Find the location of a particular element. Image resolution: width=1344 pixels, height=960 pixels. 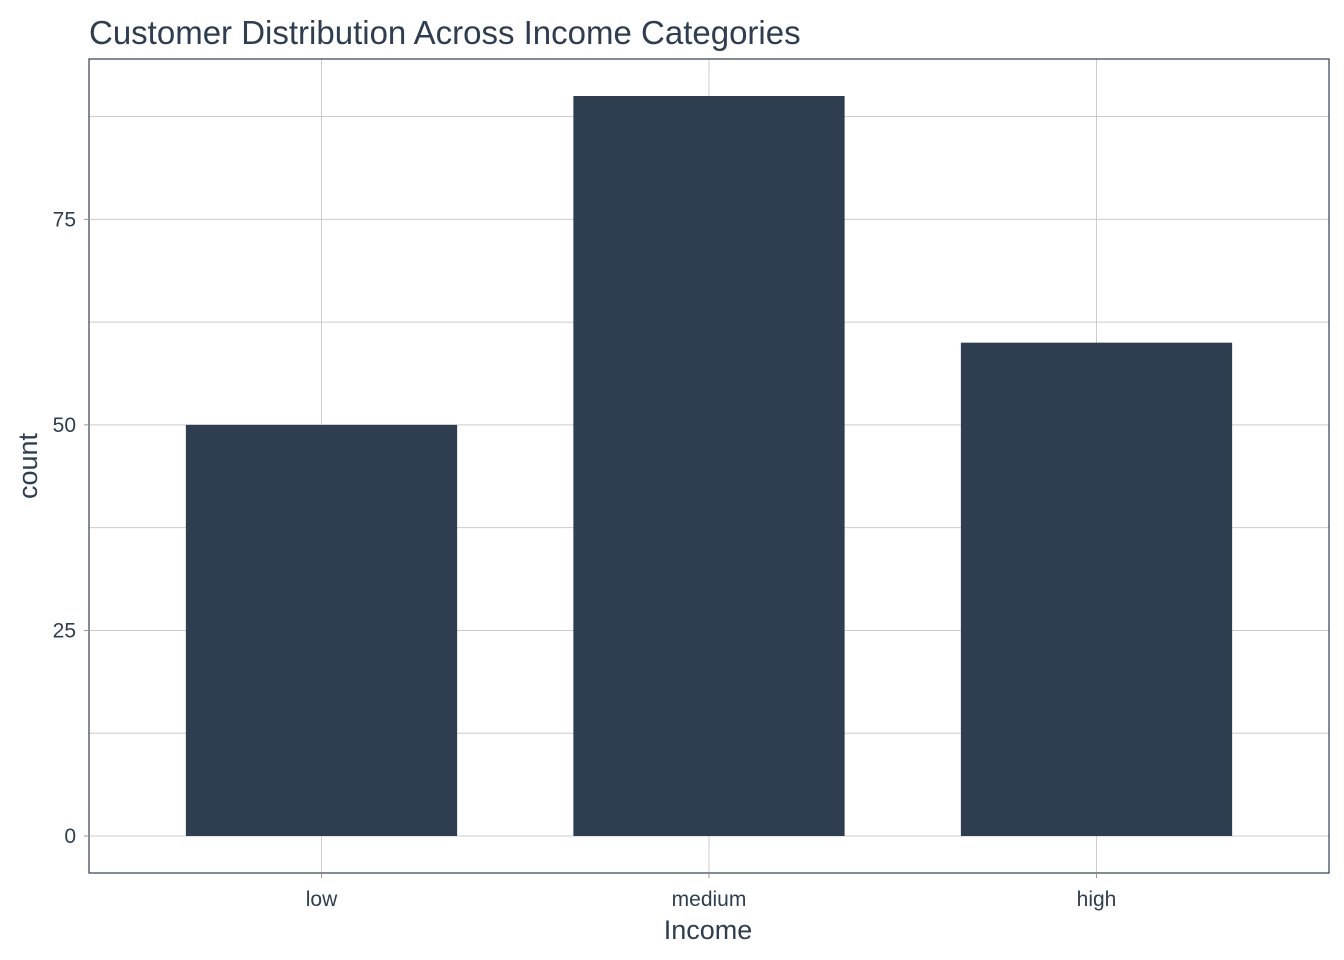

bar-high is located at coordinates (1096, 589).